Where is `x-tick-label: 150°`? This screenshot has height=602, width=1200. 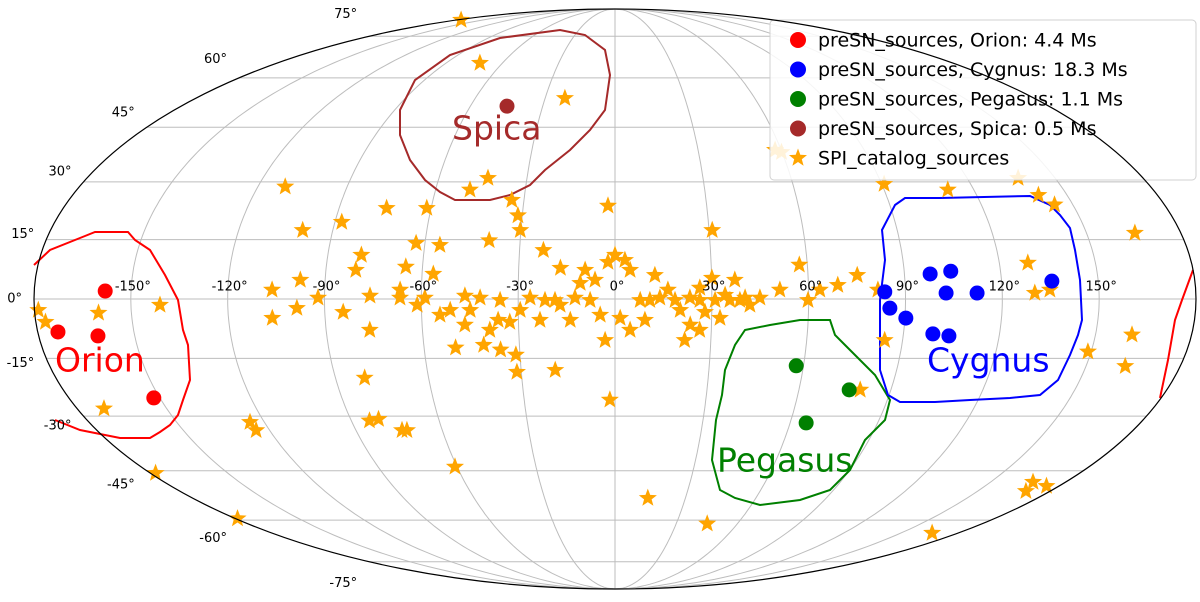
x-tick-label: 150° is located at coordinates (1101, 287).